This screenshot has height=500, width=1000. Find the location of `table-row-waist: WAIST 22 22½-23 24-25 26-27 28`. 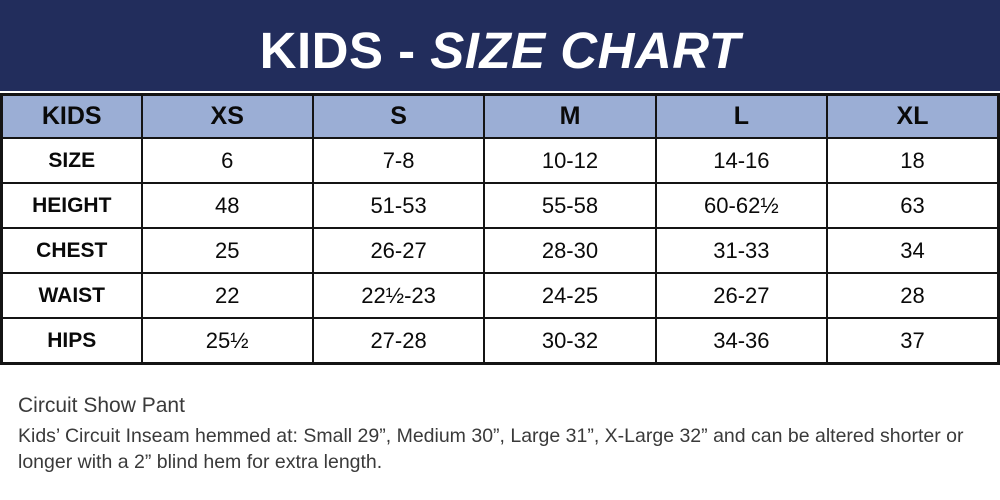

table-row-waist: WAIST 22 22½-23 24-25 26-27 28 is located at coordinates (500, 295).